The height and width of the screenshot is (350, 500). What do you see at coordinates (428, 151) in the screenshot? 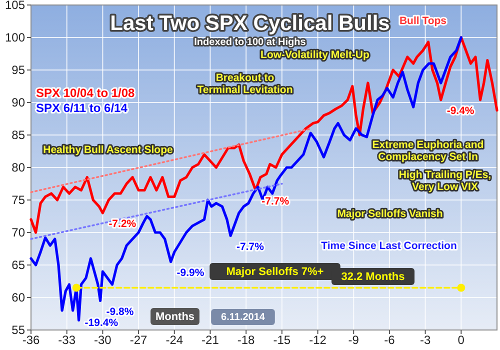
I see `annotation: Extreme Euphoria and Complacency Set In` at bounding box center [428, 151].